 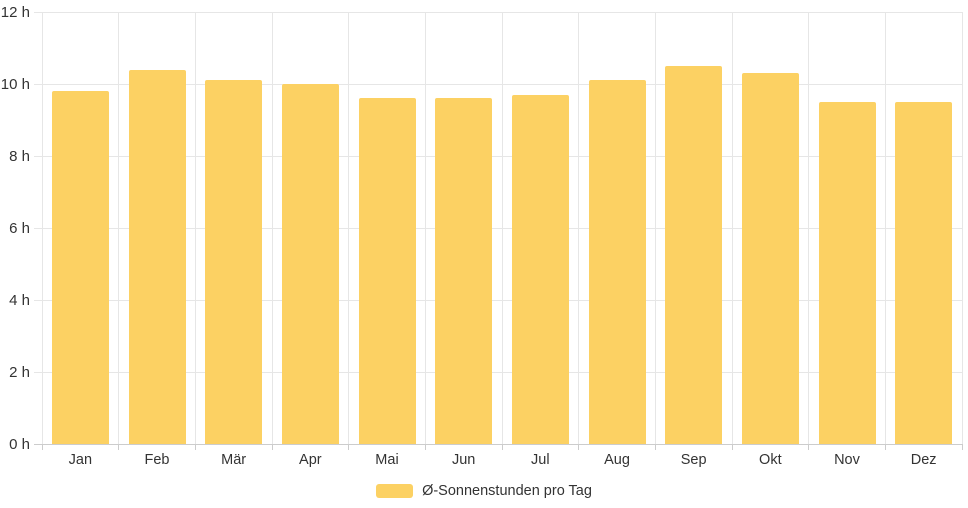 I want to click on bar-jan, so click(x=80, y=267).